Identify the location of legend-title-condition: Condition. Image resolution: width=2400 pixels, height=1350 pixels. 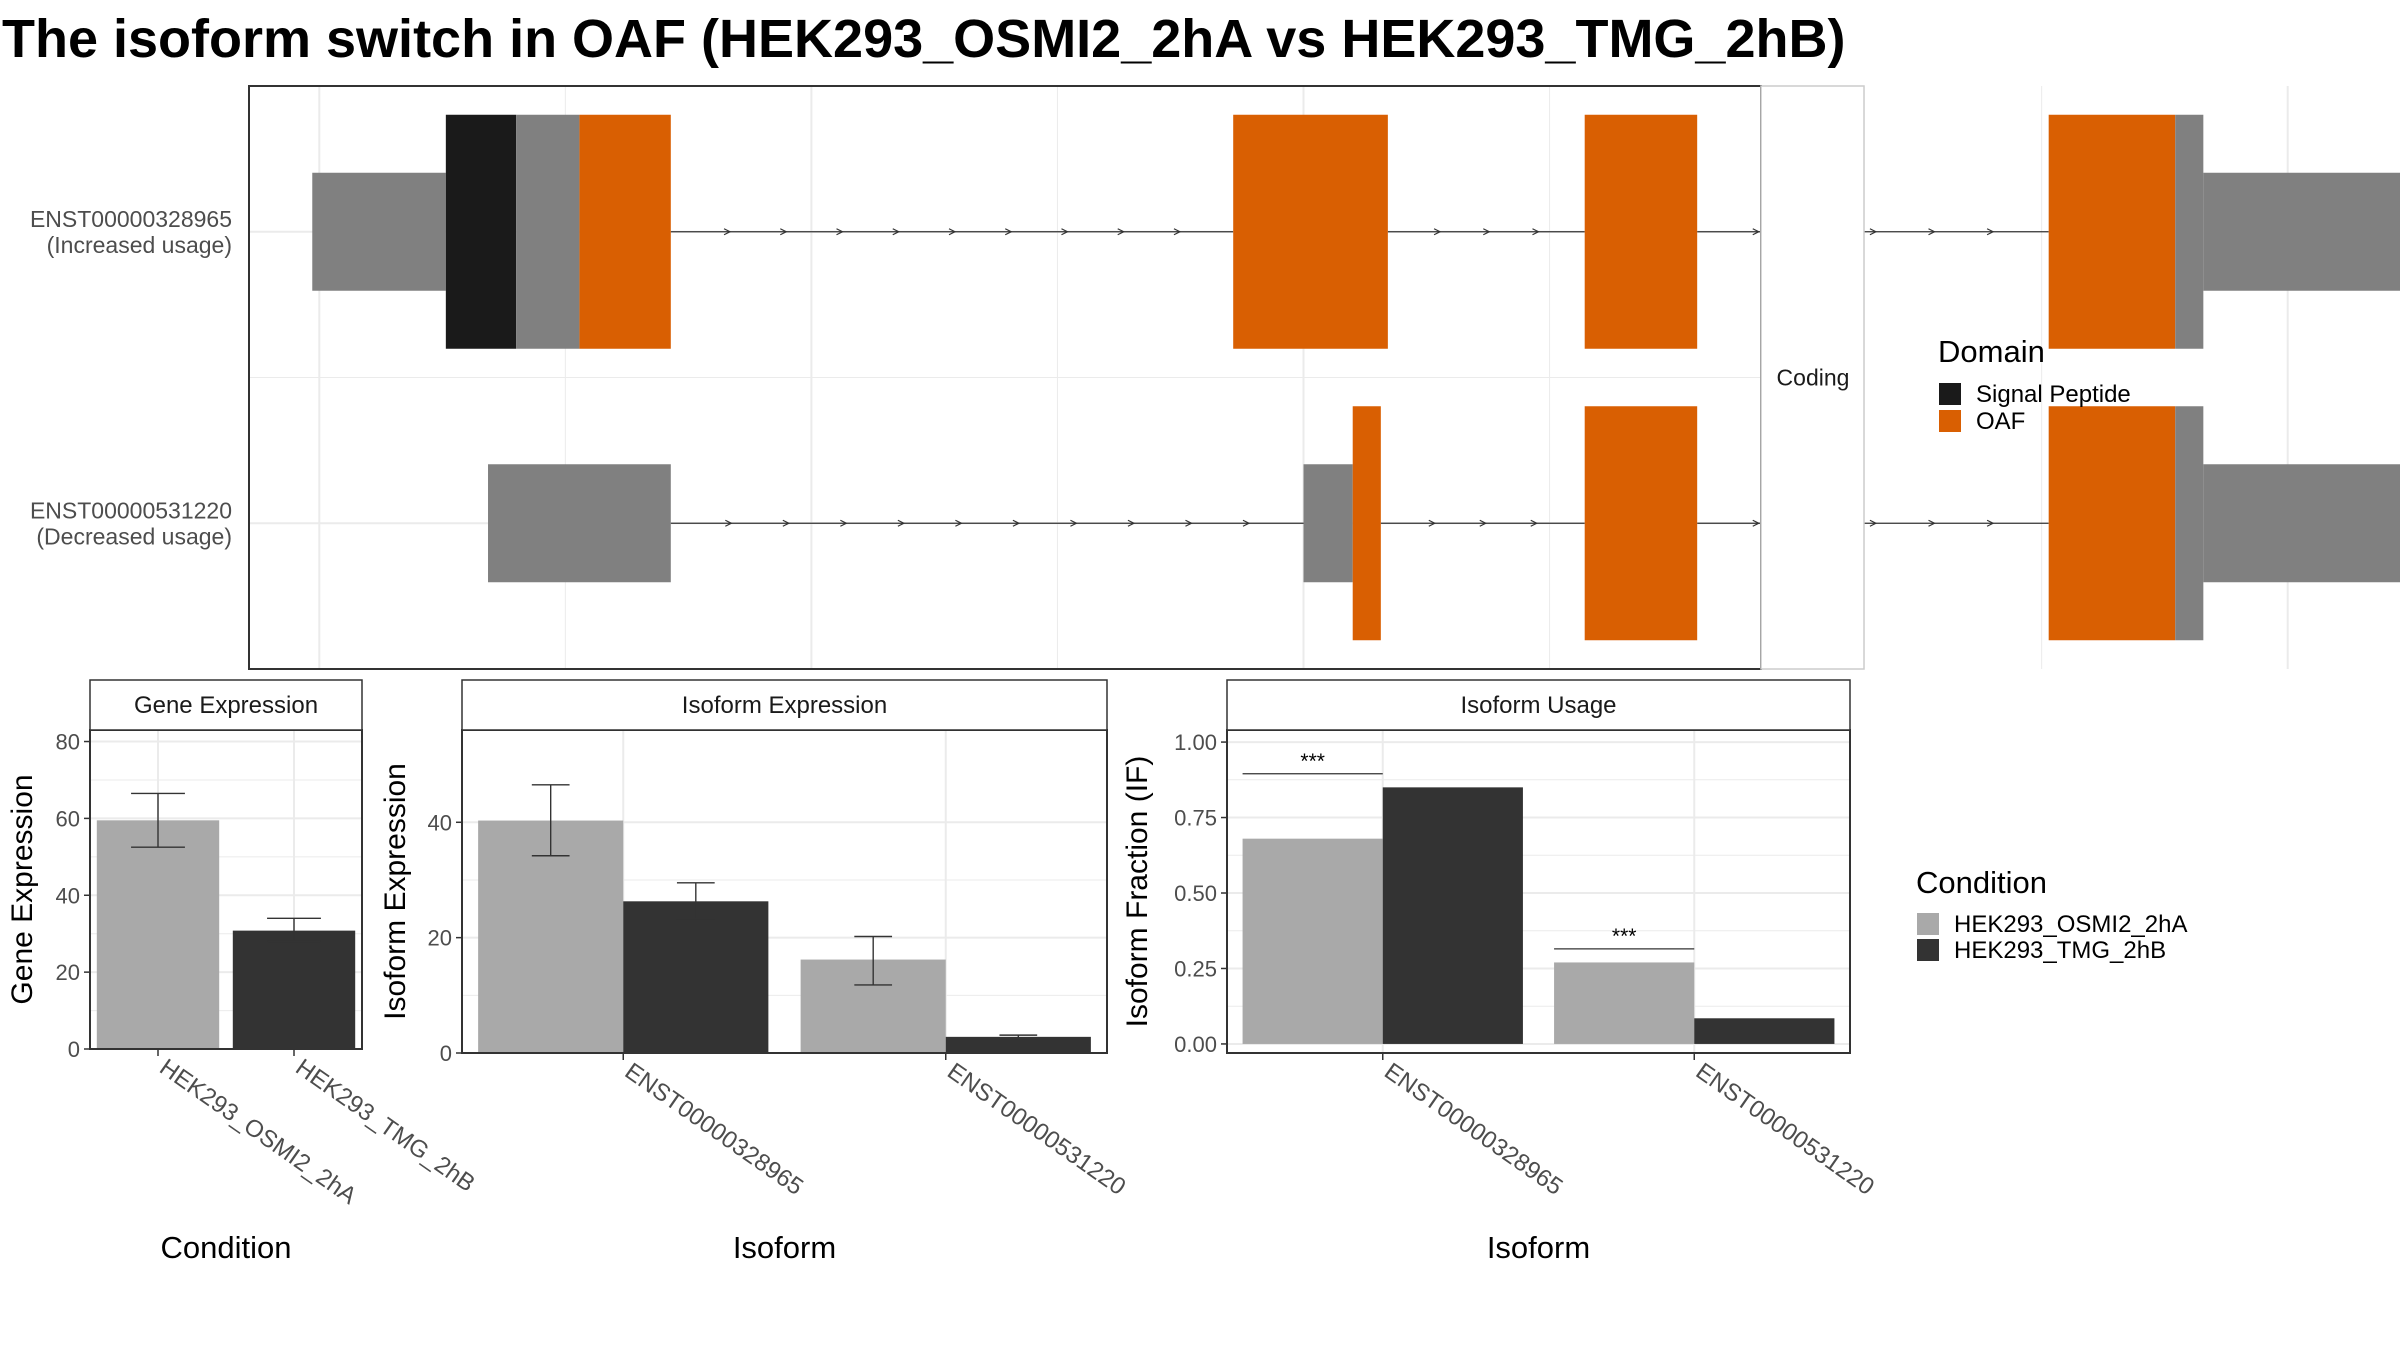
(1981, 882).